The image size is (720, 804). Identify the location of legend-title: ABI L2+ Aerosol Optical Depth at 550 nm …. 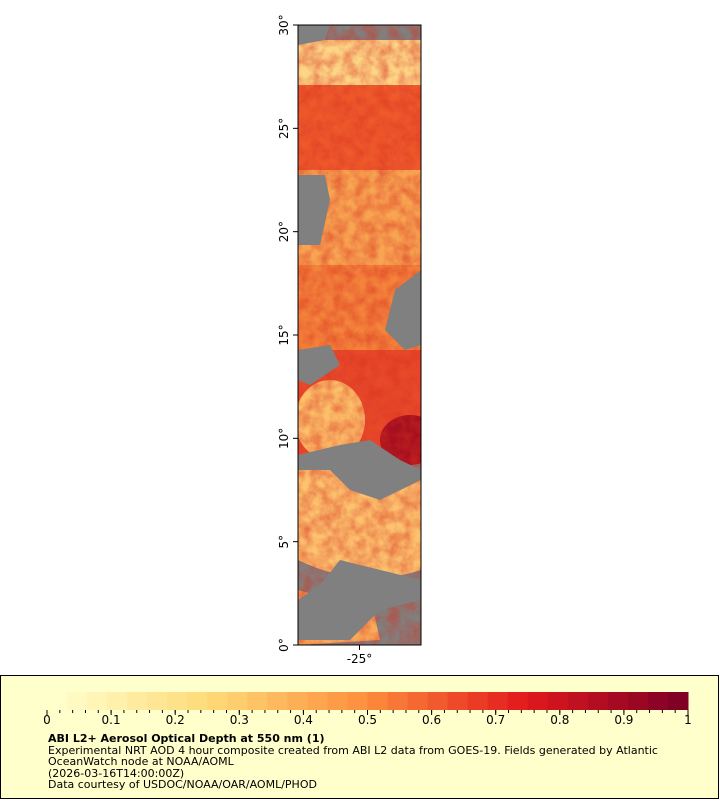
(186, 738).